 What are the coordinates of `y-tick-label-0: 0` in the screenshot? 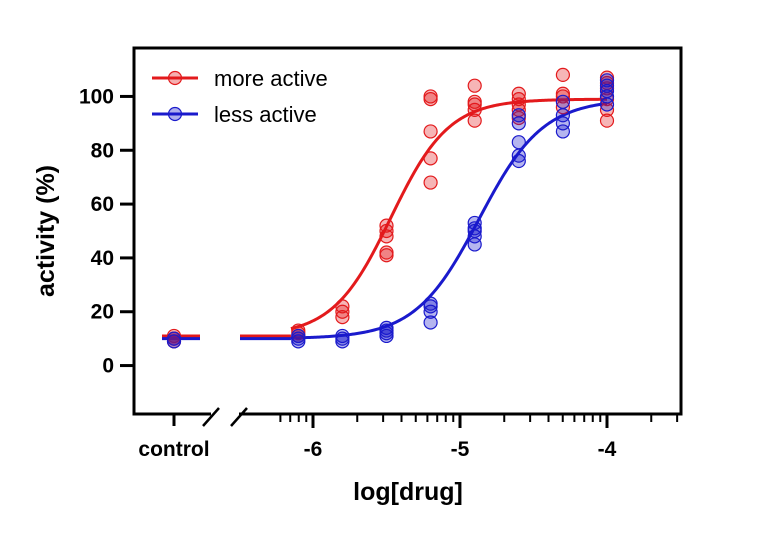 It's located at (108, 366).